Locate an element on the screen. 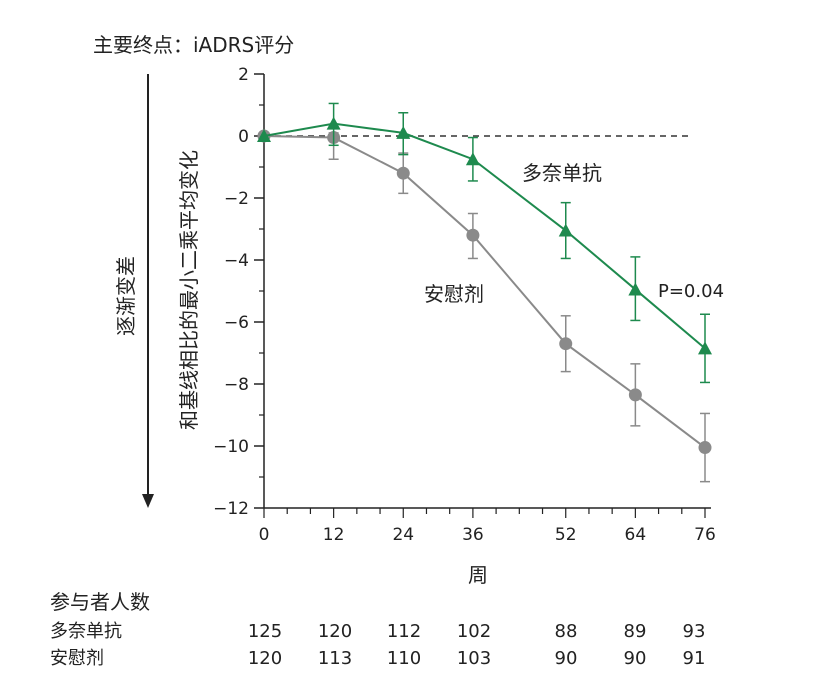 The height and width of the screenshot is (696, 830). participants-cell: 93 is located at coordinates (694, 631).